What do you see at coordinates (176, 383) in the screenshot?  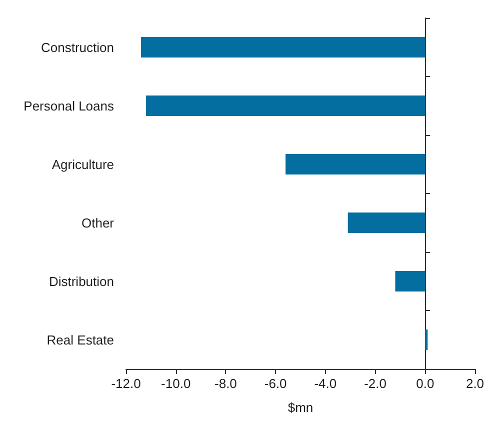 I see `x-tick-label: -10.0` at bounding box center [176, 383].